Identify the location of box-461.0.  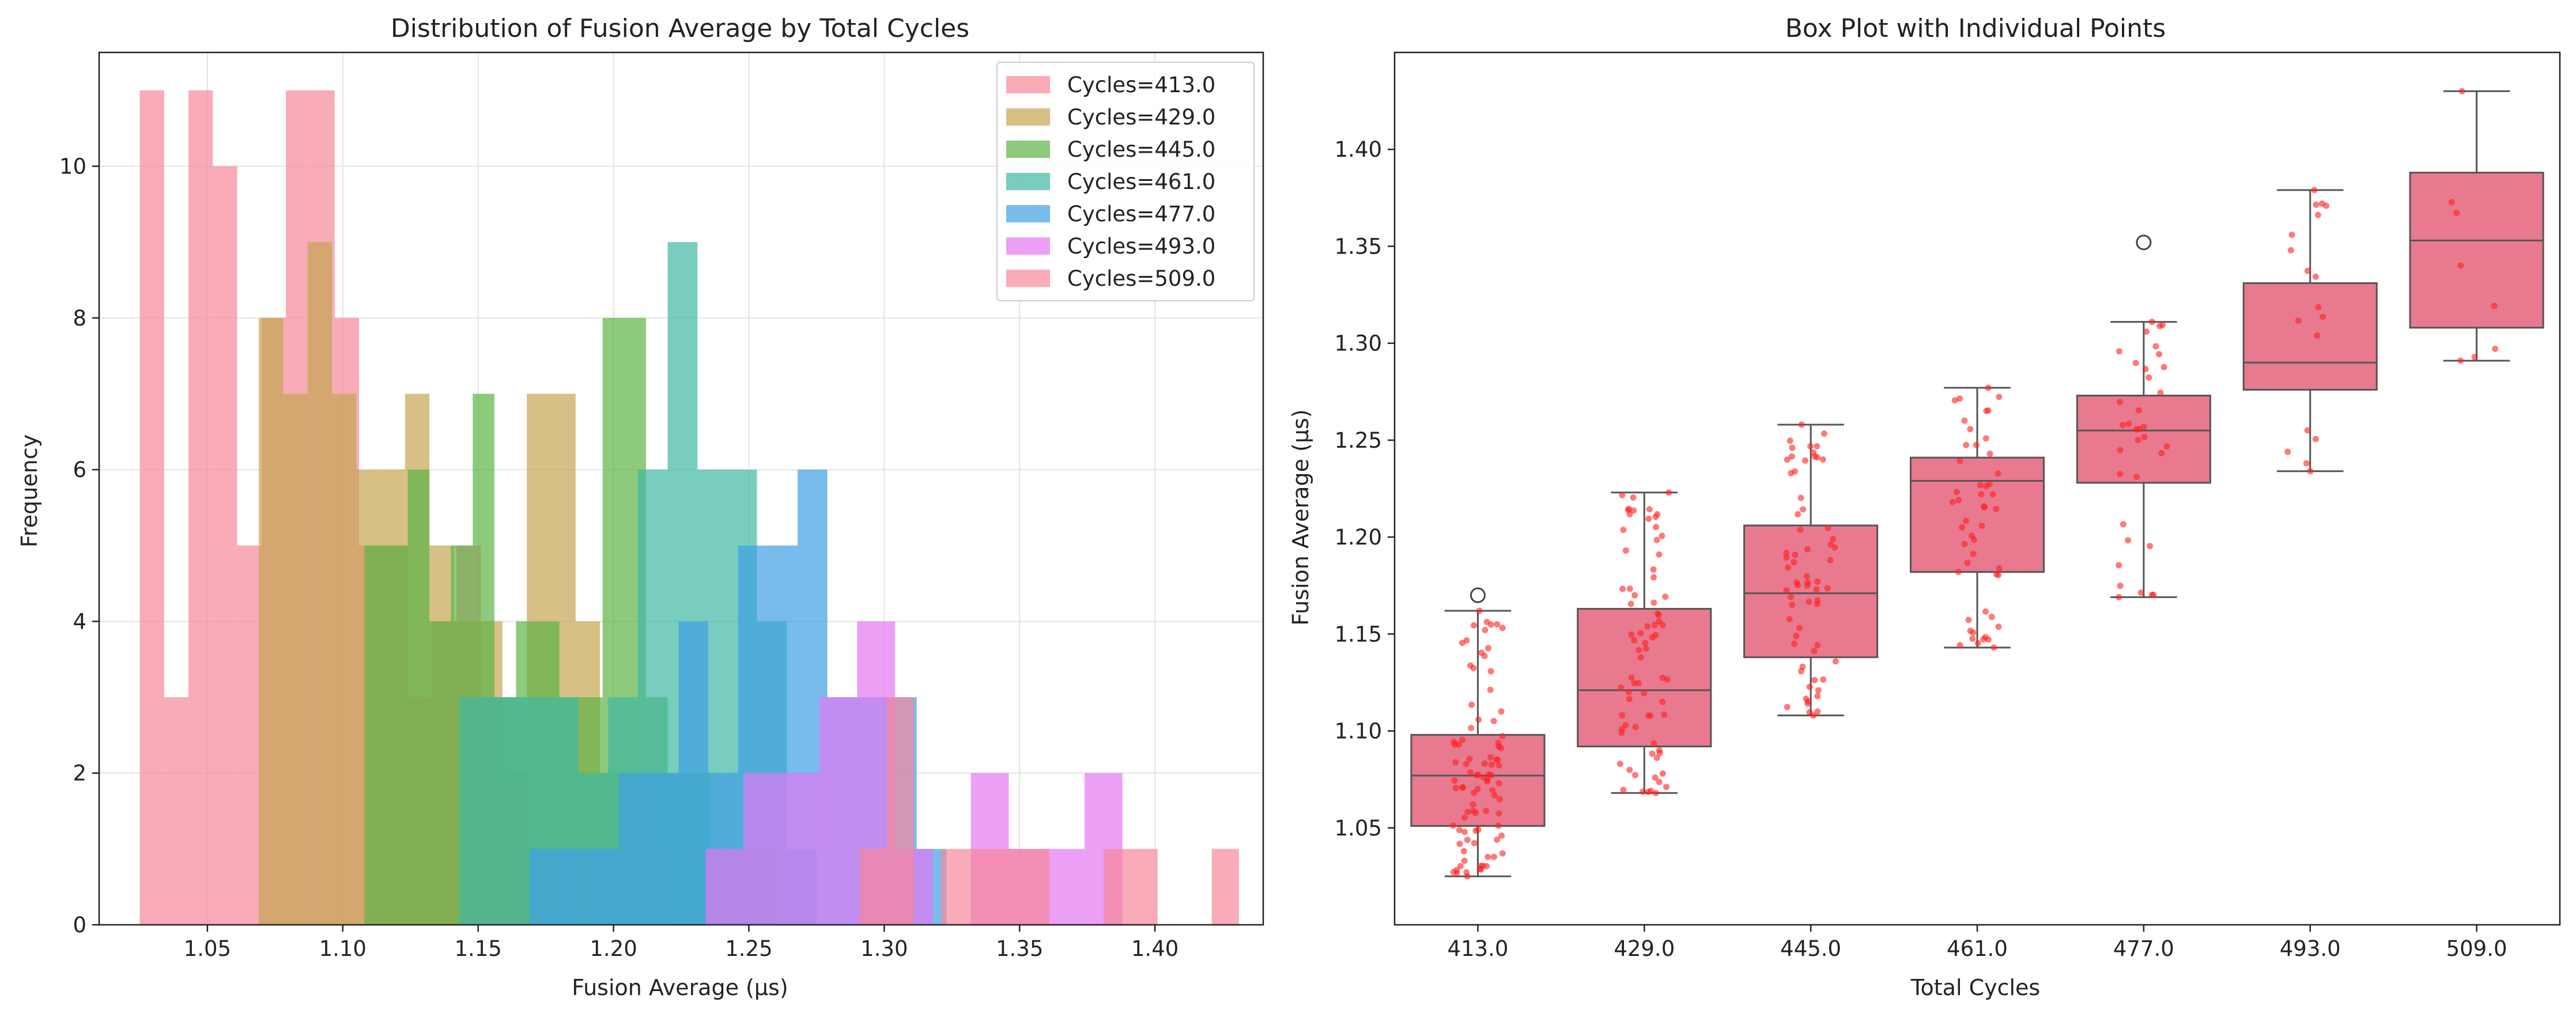
(1977, 517).